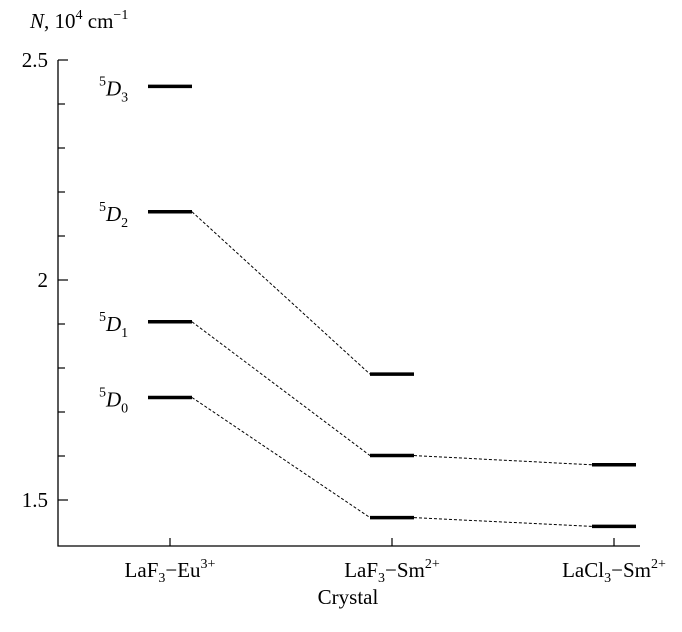  I want to click on y-tick-label: 1.5, so click(35, 500).